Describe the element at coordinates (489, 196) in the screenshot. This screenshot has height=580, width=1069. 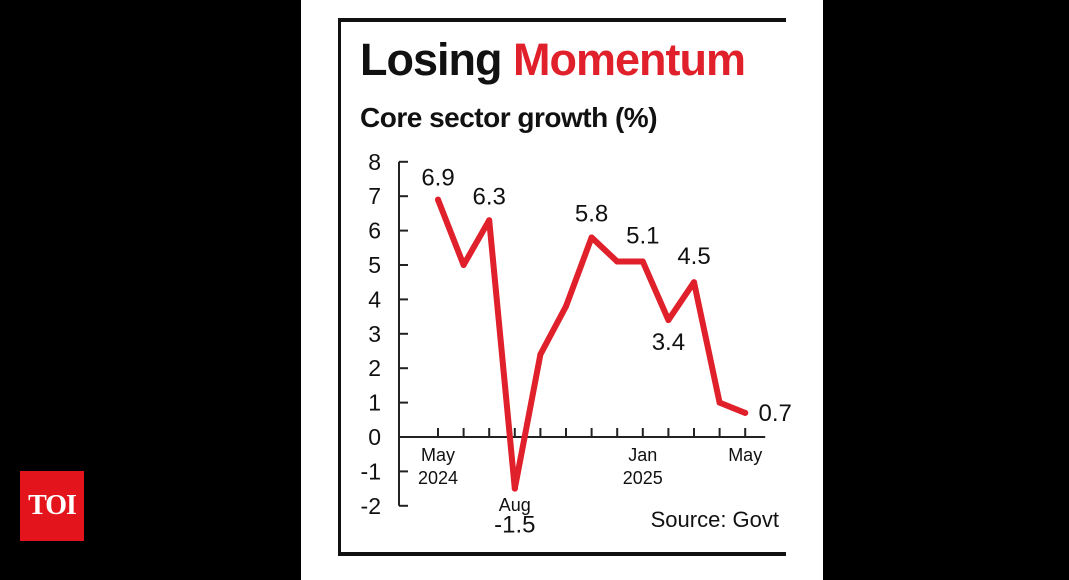
I see `data-label: 6.3` at that location.